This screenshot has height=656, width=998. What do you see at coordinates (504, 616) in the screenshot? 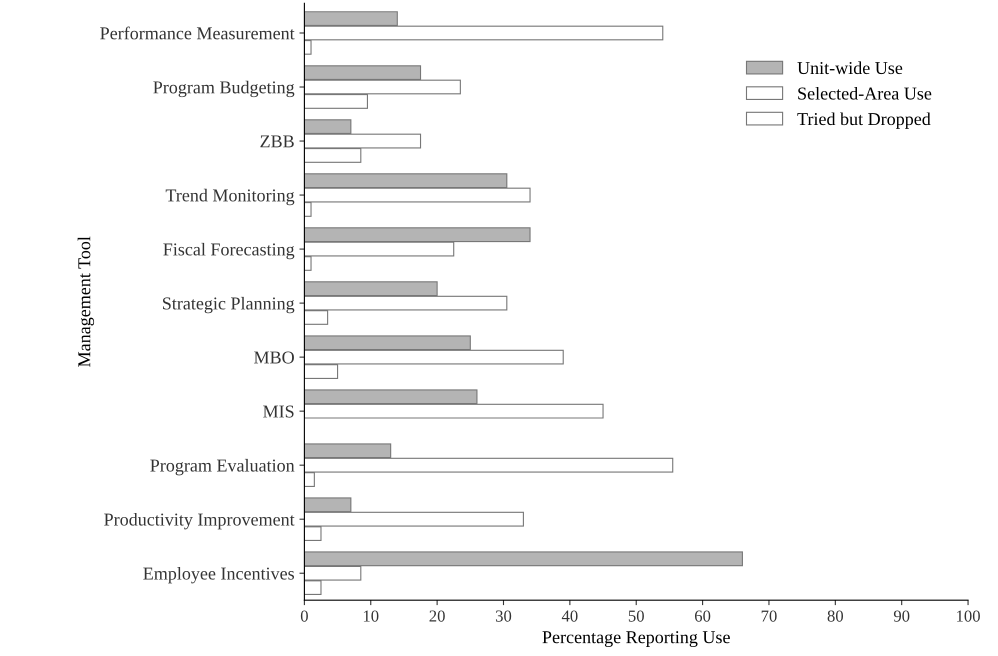
I see `x-tick-label: 30` at bounding box center [504, 616].